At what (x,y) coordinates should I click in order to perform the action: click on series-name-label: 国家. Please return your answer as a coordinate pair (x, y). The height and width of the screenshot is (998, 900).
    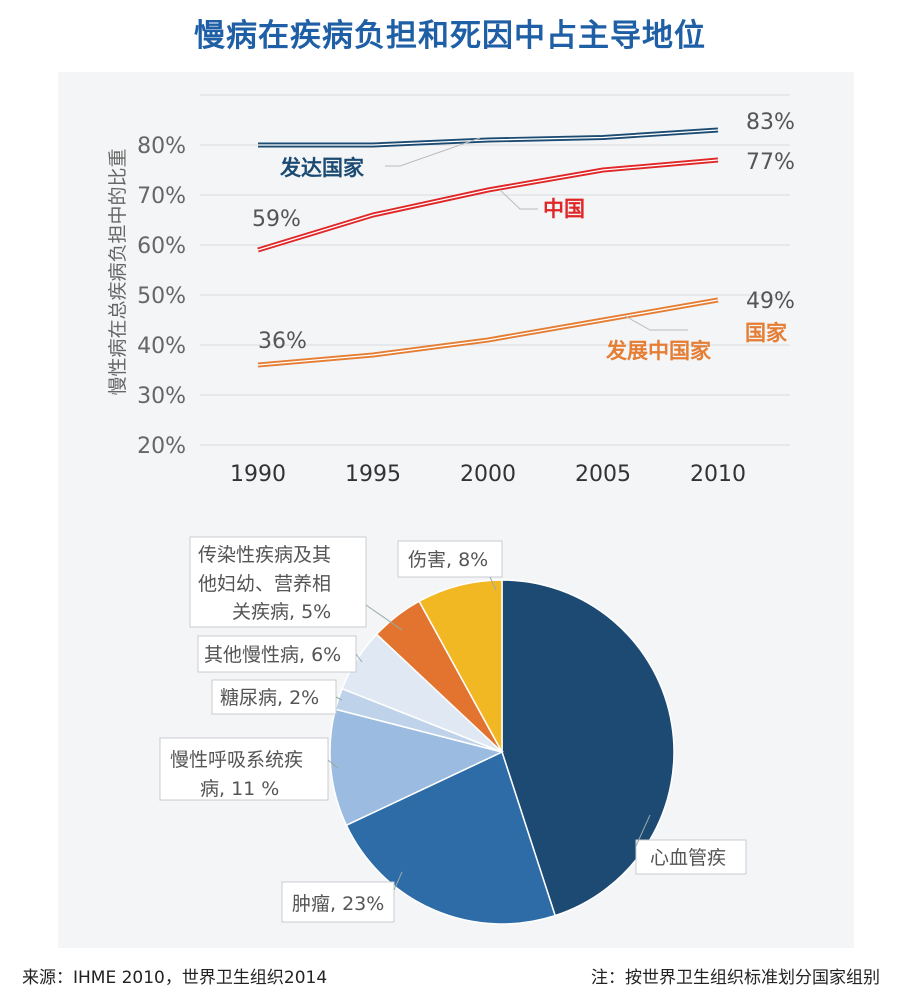
    Looking at the image, I should click on (766, 333).